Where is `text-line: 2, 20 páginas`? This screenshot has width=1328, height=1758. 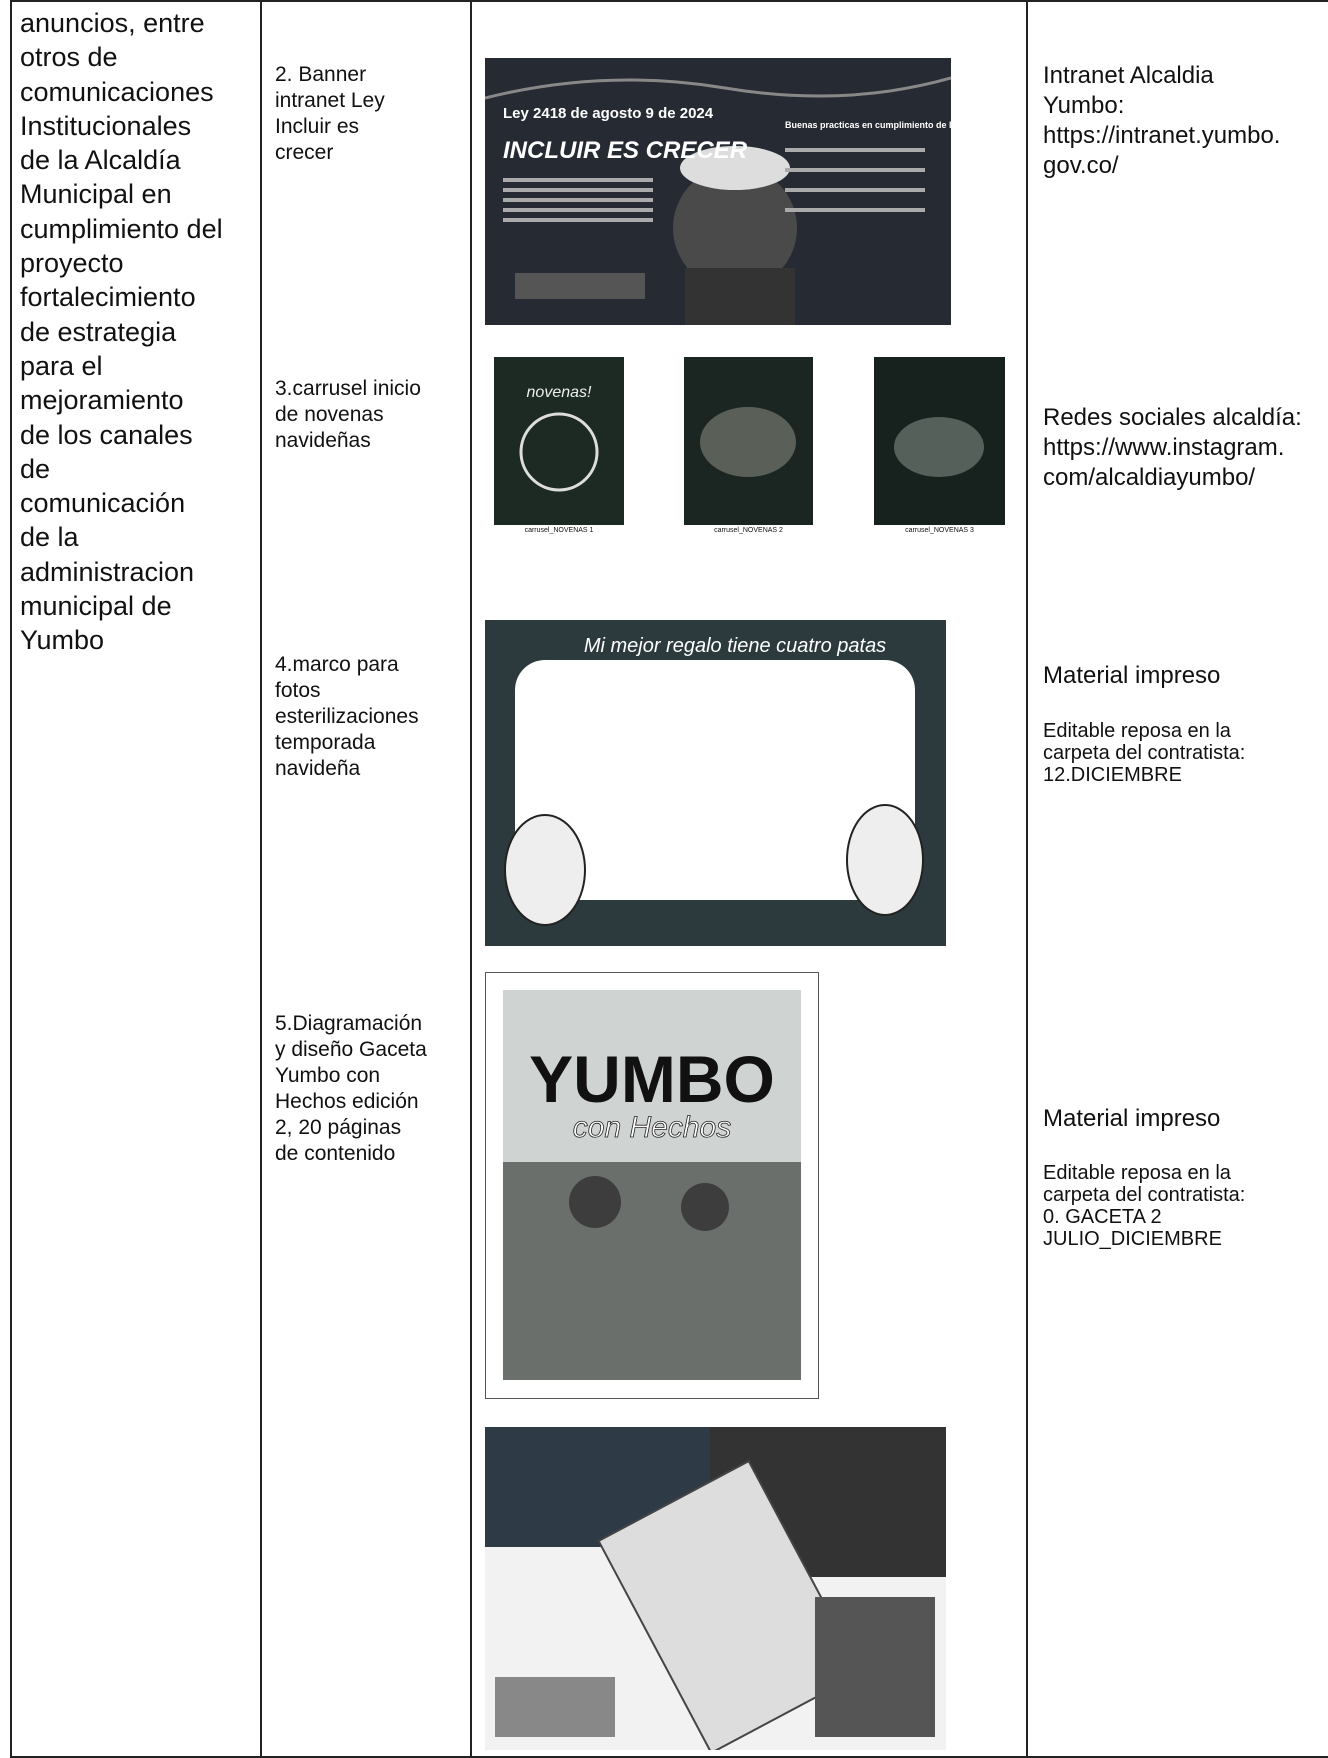
text-line: 2, 20 páginas is located at coordinates (338, 1127).